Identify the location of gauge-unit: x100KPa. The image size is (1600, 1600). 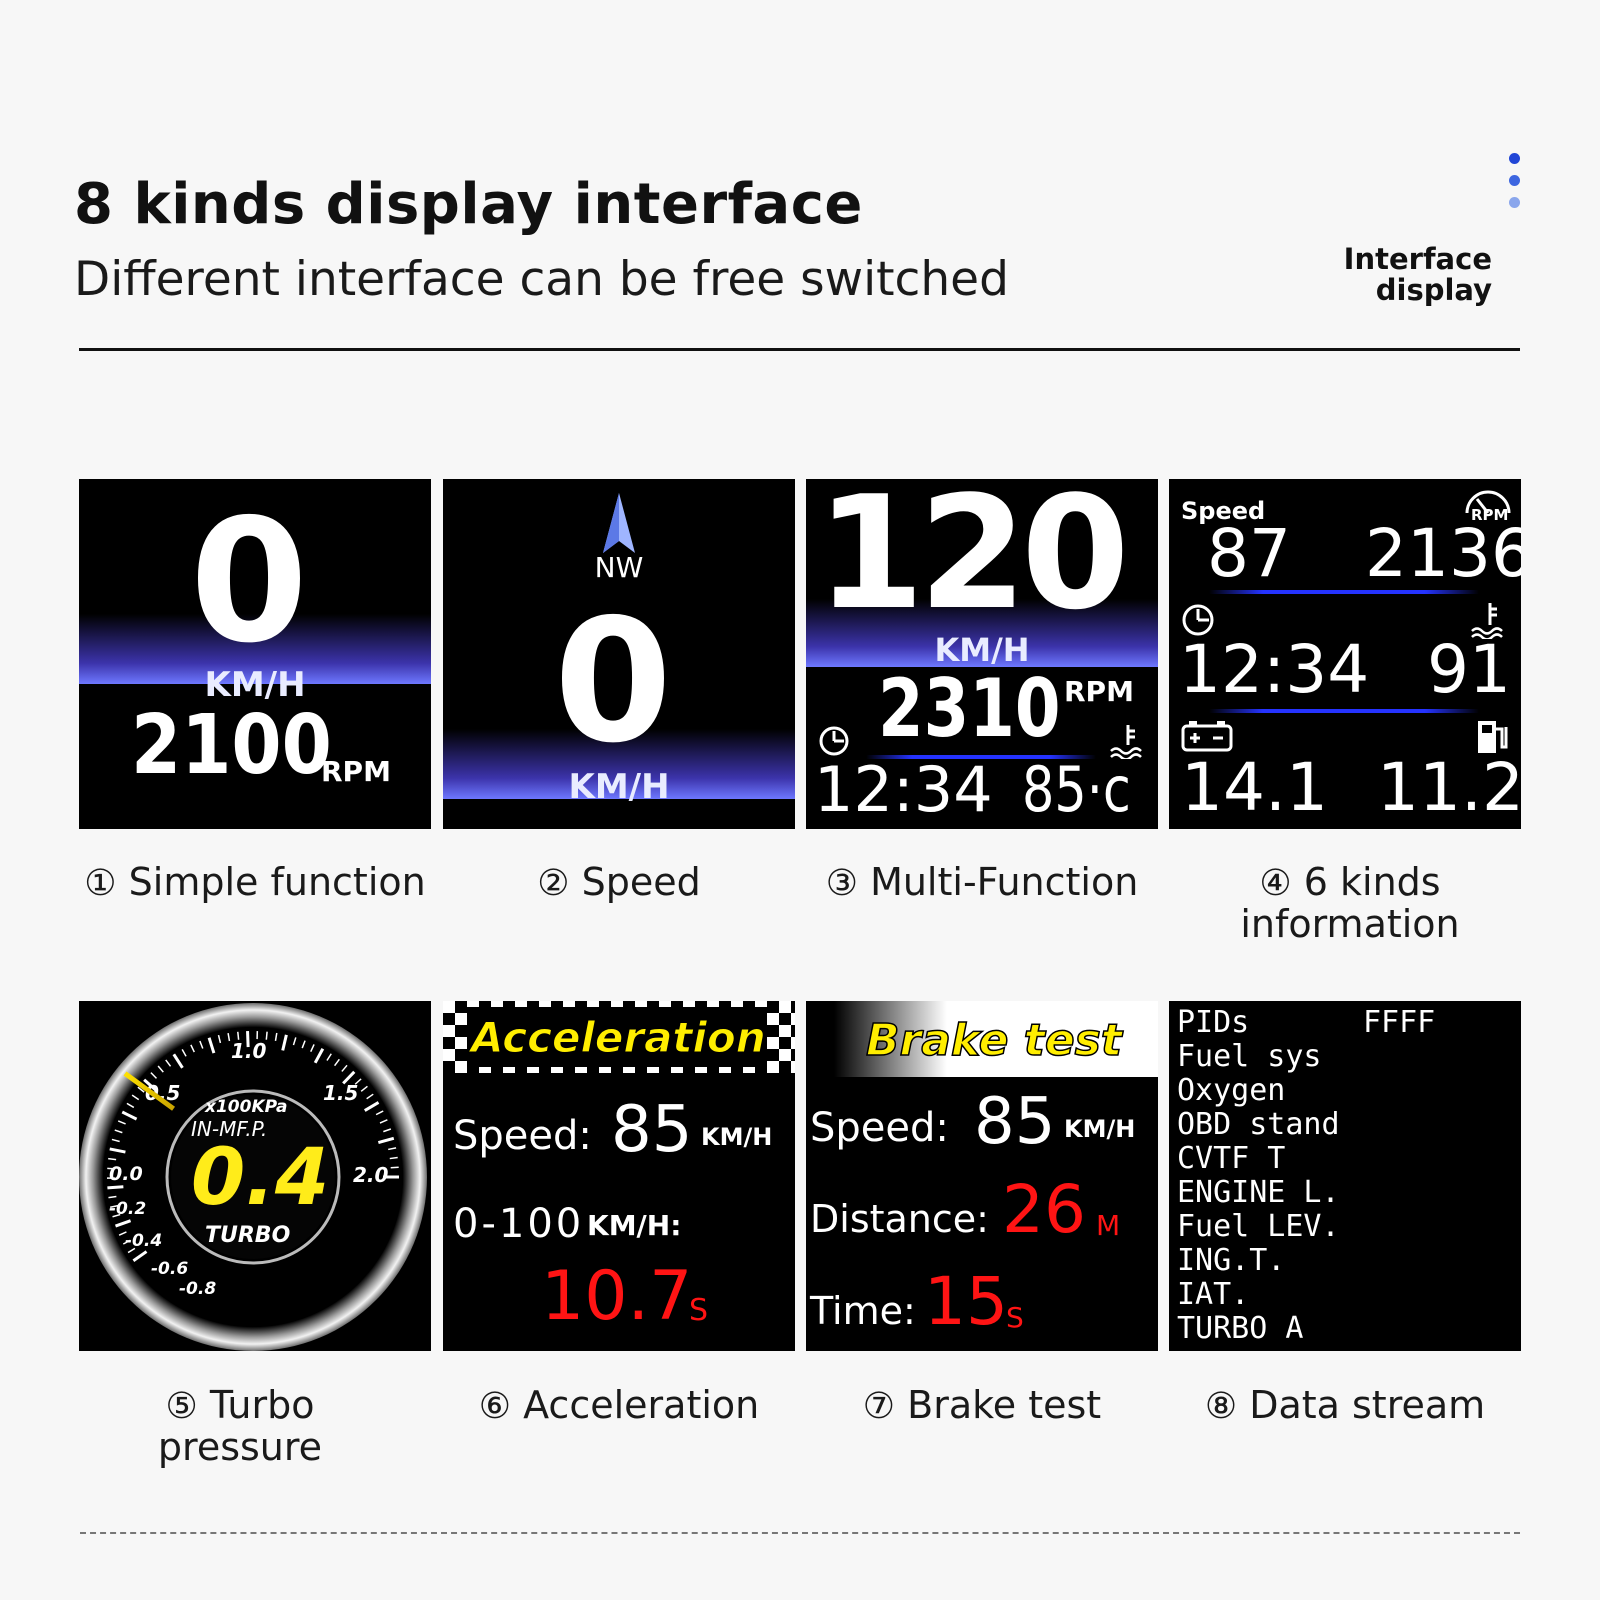
(246, 1107).